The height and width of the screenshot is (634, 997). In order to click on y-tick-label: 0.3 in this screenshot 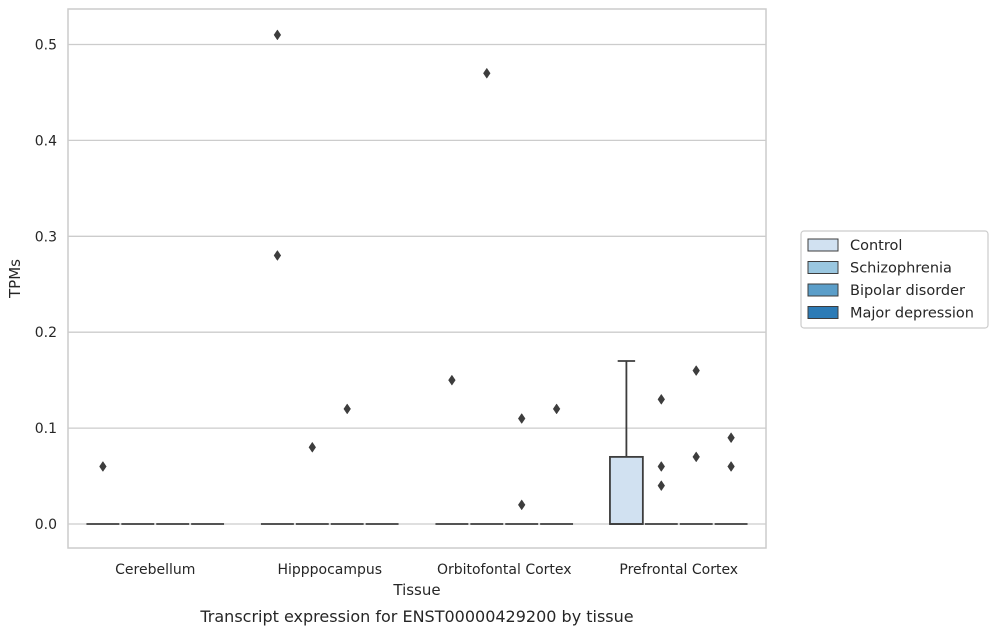, I will do `click(46, 237)`.